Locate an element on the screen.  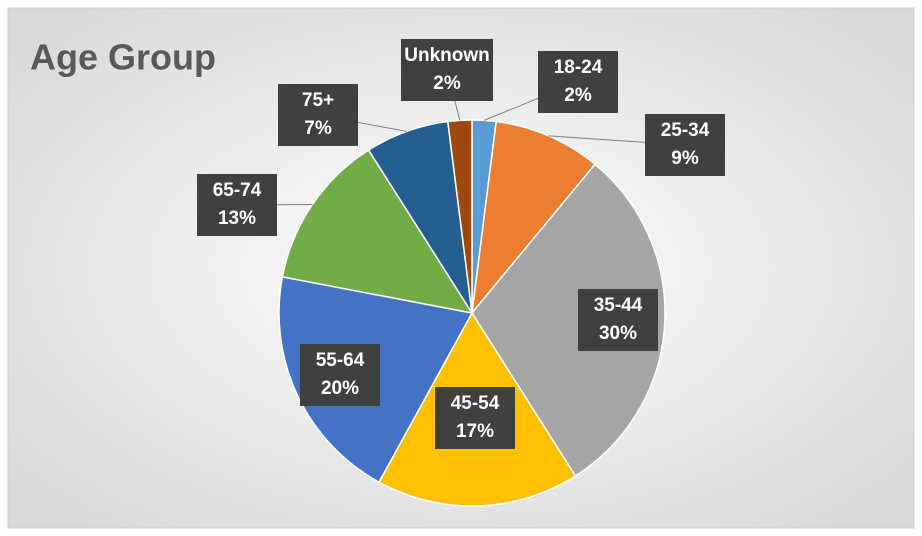
category-label: 55-64 is located at coordinates (340, 360).